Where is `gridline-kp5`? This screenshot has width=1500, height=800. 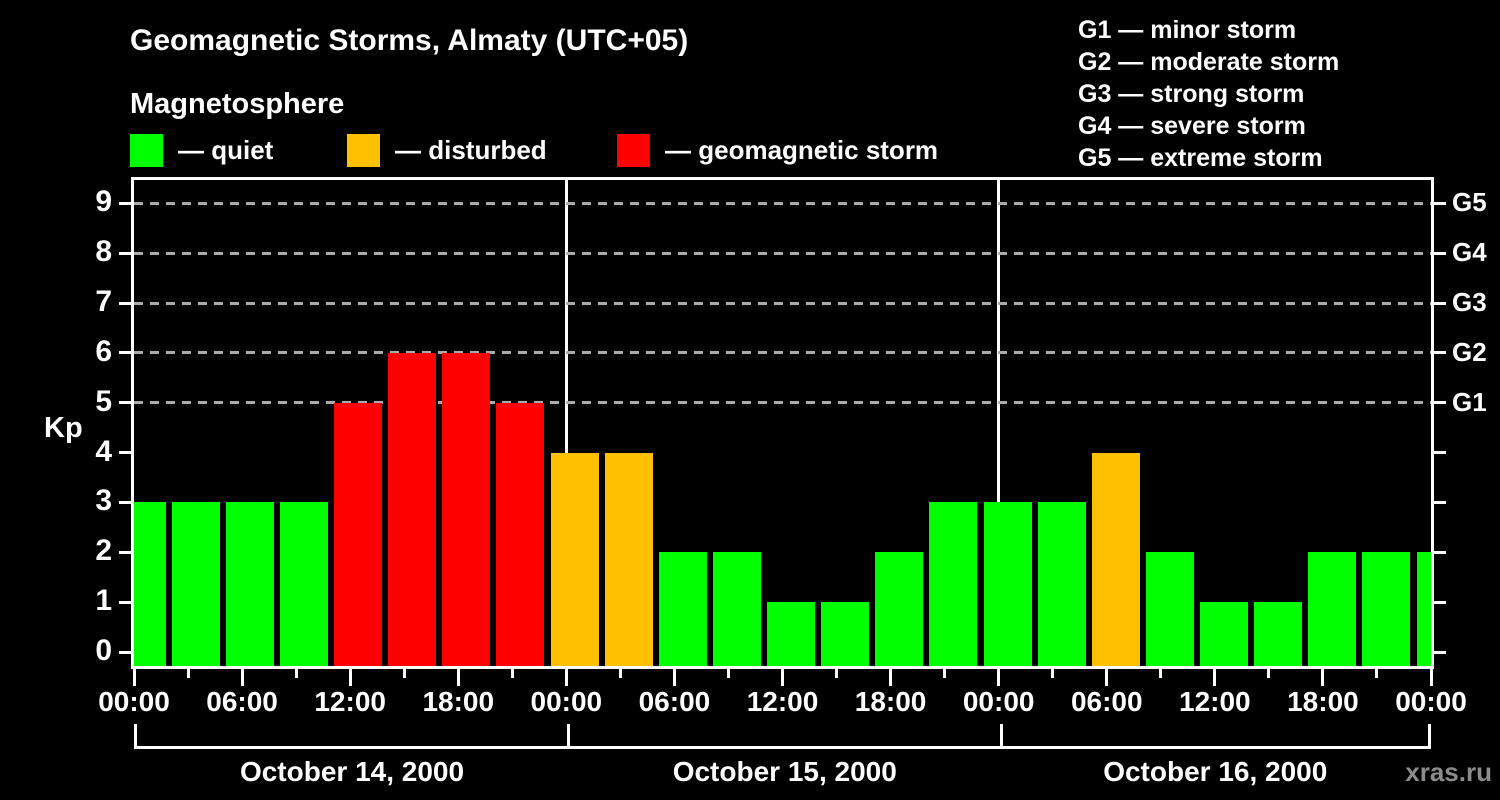
gridline-kp5 is located at coordinates (782, 403).